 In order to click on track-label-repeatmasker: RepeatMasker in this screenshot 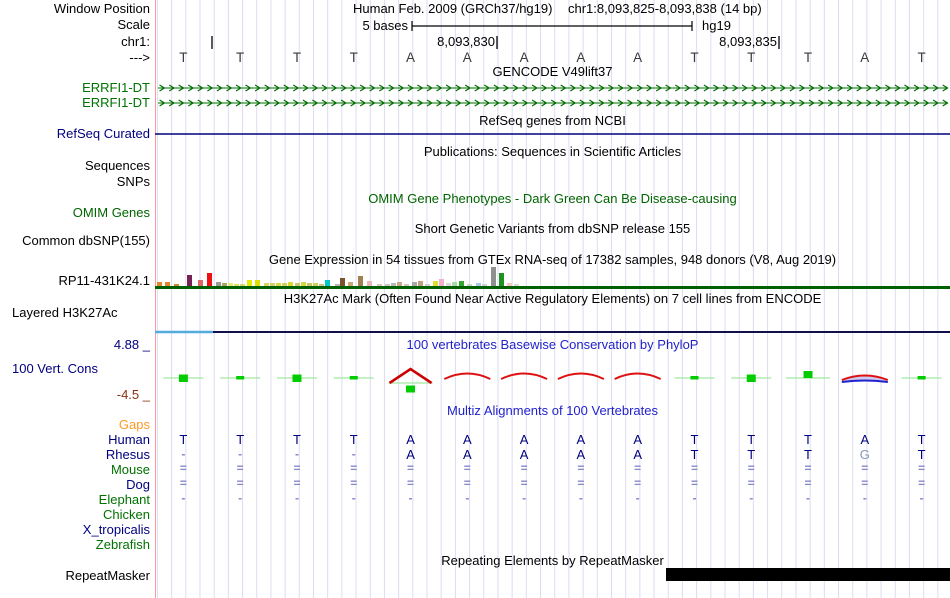, I will do `click(107, 575)`.